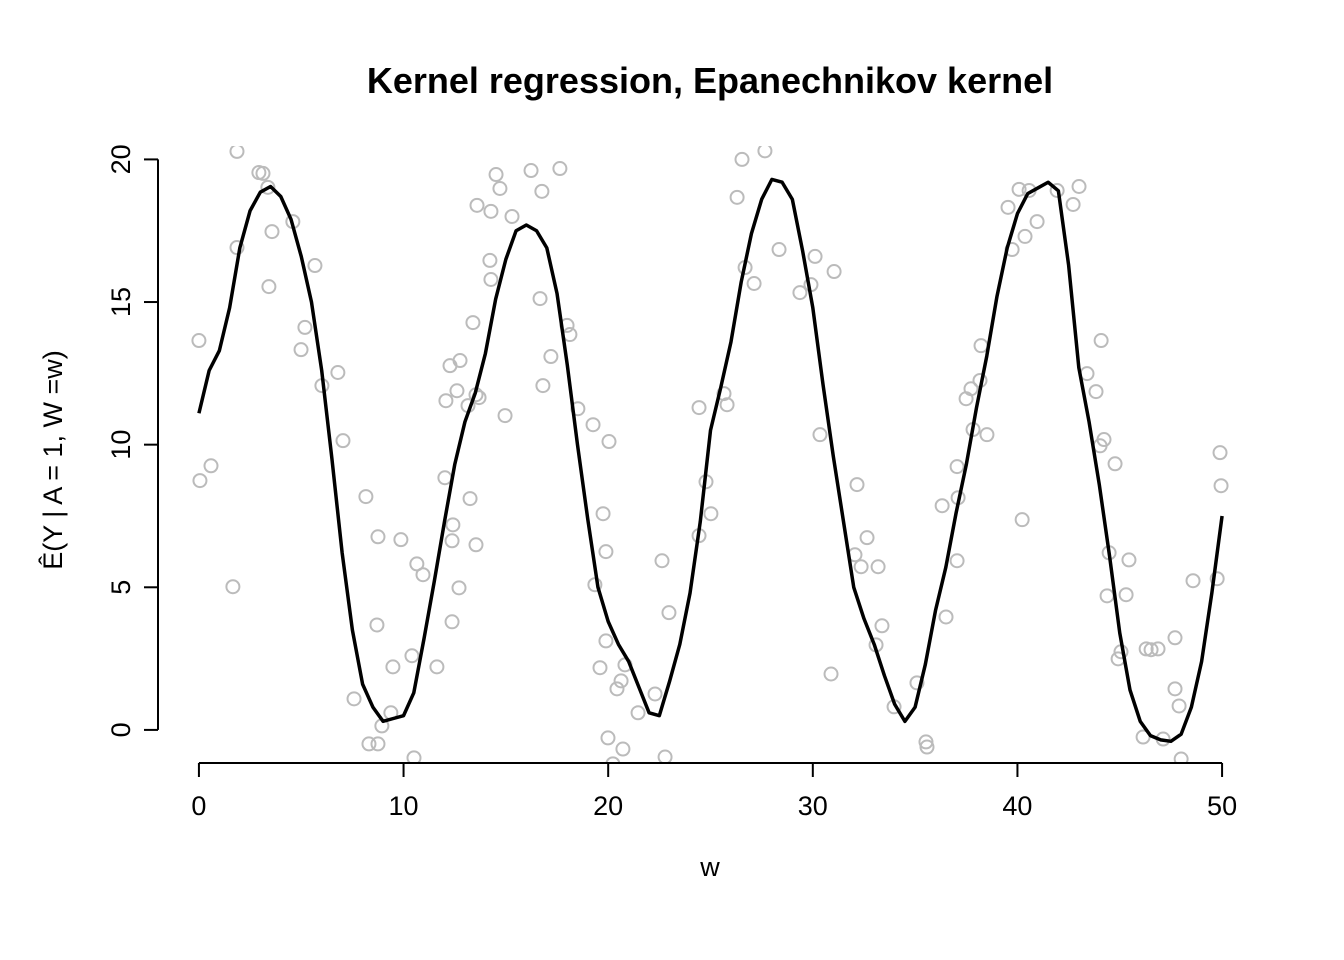 This screenshot has height=960, width=1344. I want to click on x-tick-label: 50, so click(1222, 806).